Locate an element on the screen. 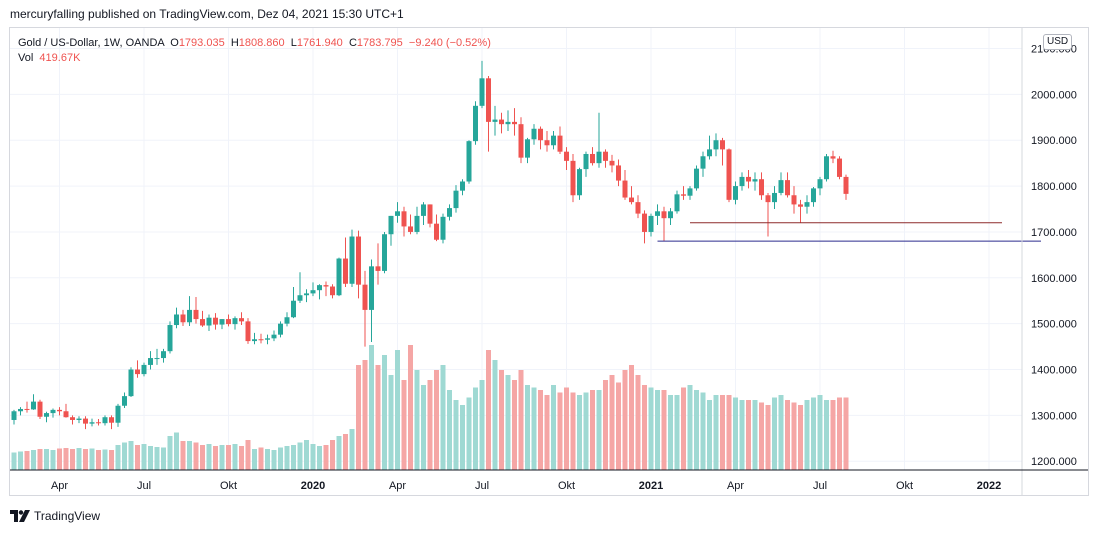 Image resolution: width=1100 pixels, height=534 pixels. currency-button: USD is located at coordinates (1058, 42).